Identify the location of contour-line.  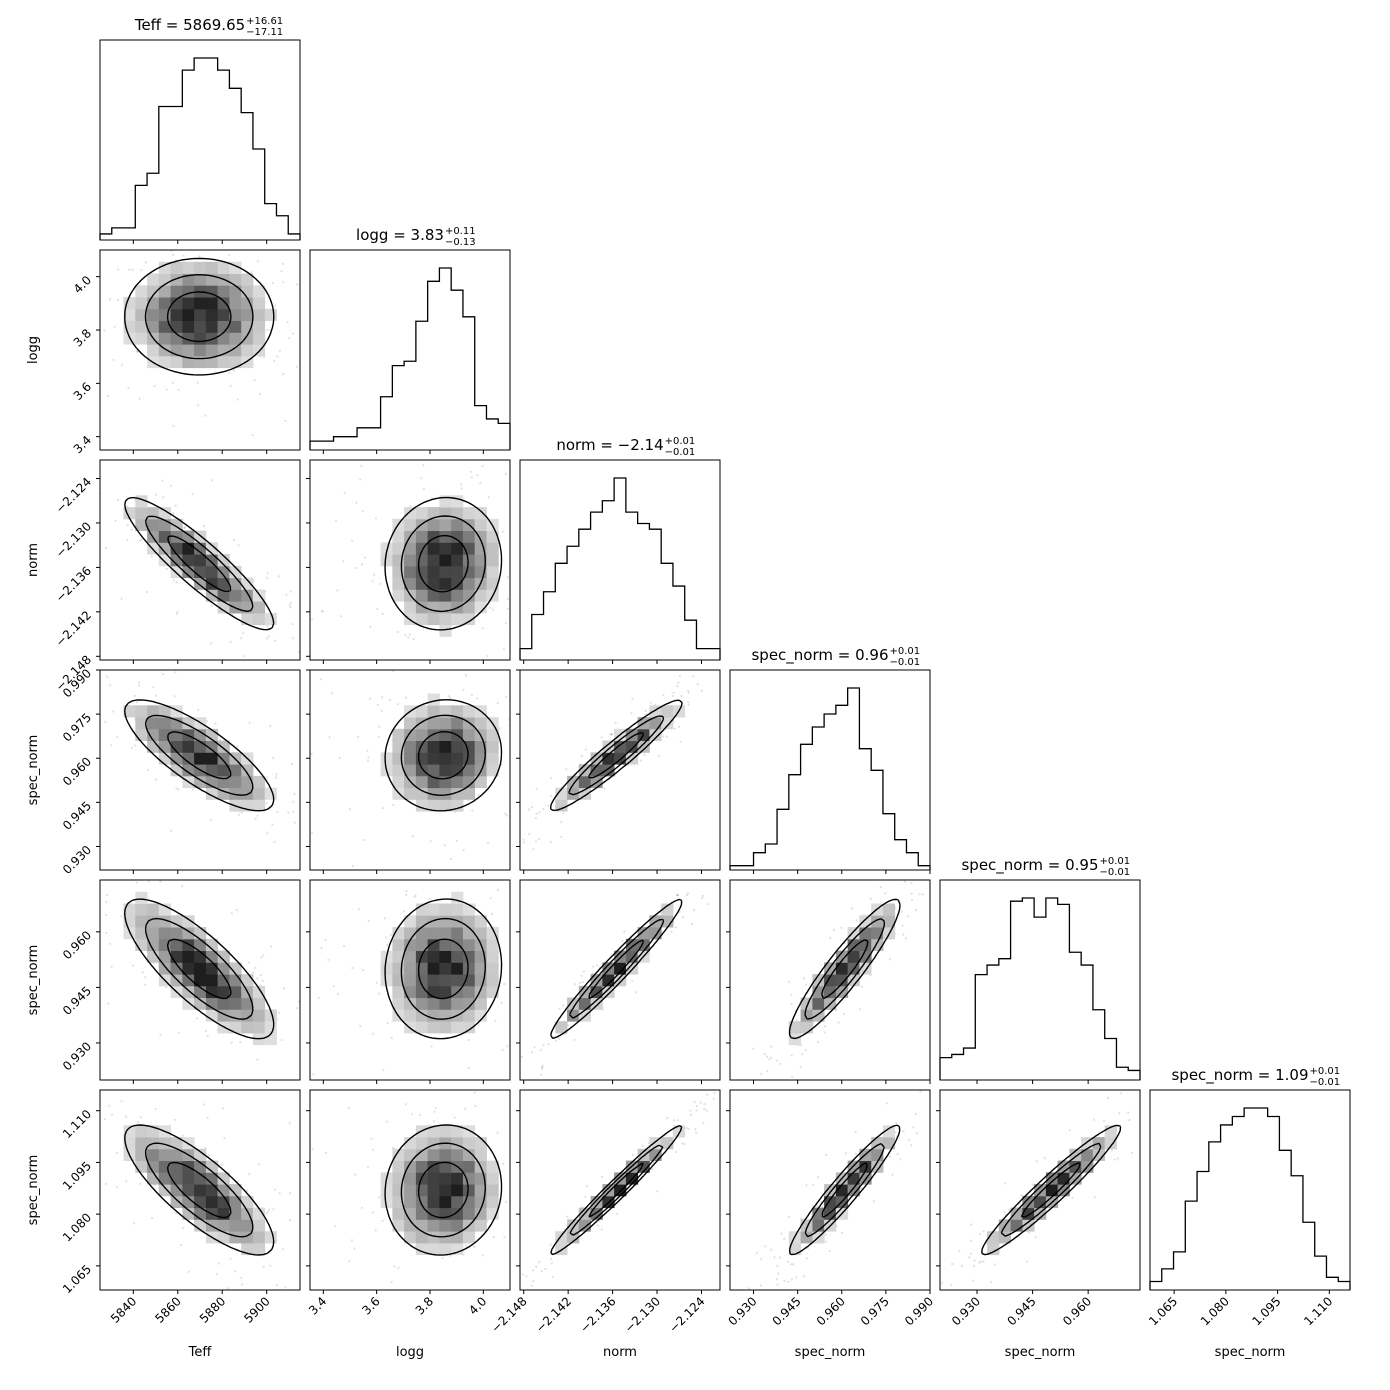
(1051, 1189).